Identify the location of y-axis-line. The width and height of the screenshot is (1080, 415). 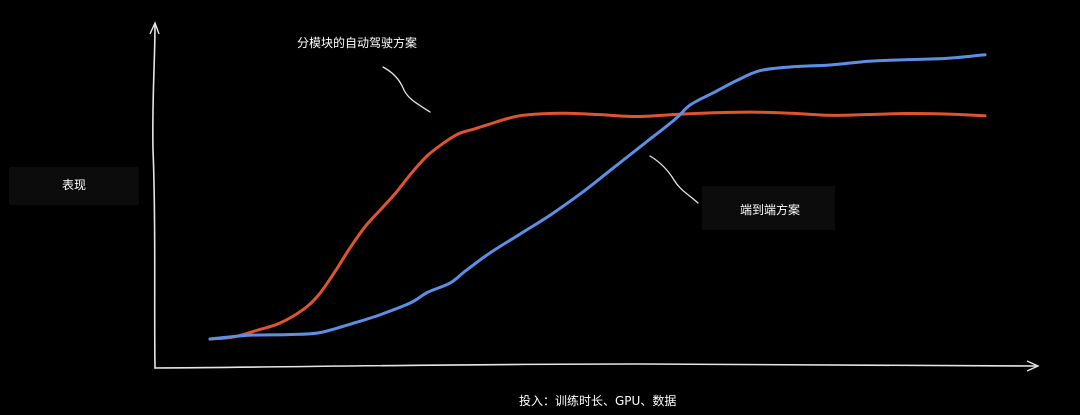
(154, 196).